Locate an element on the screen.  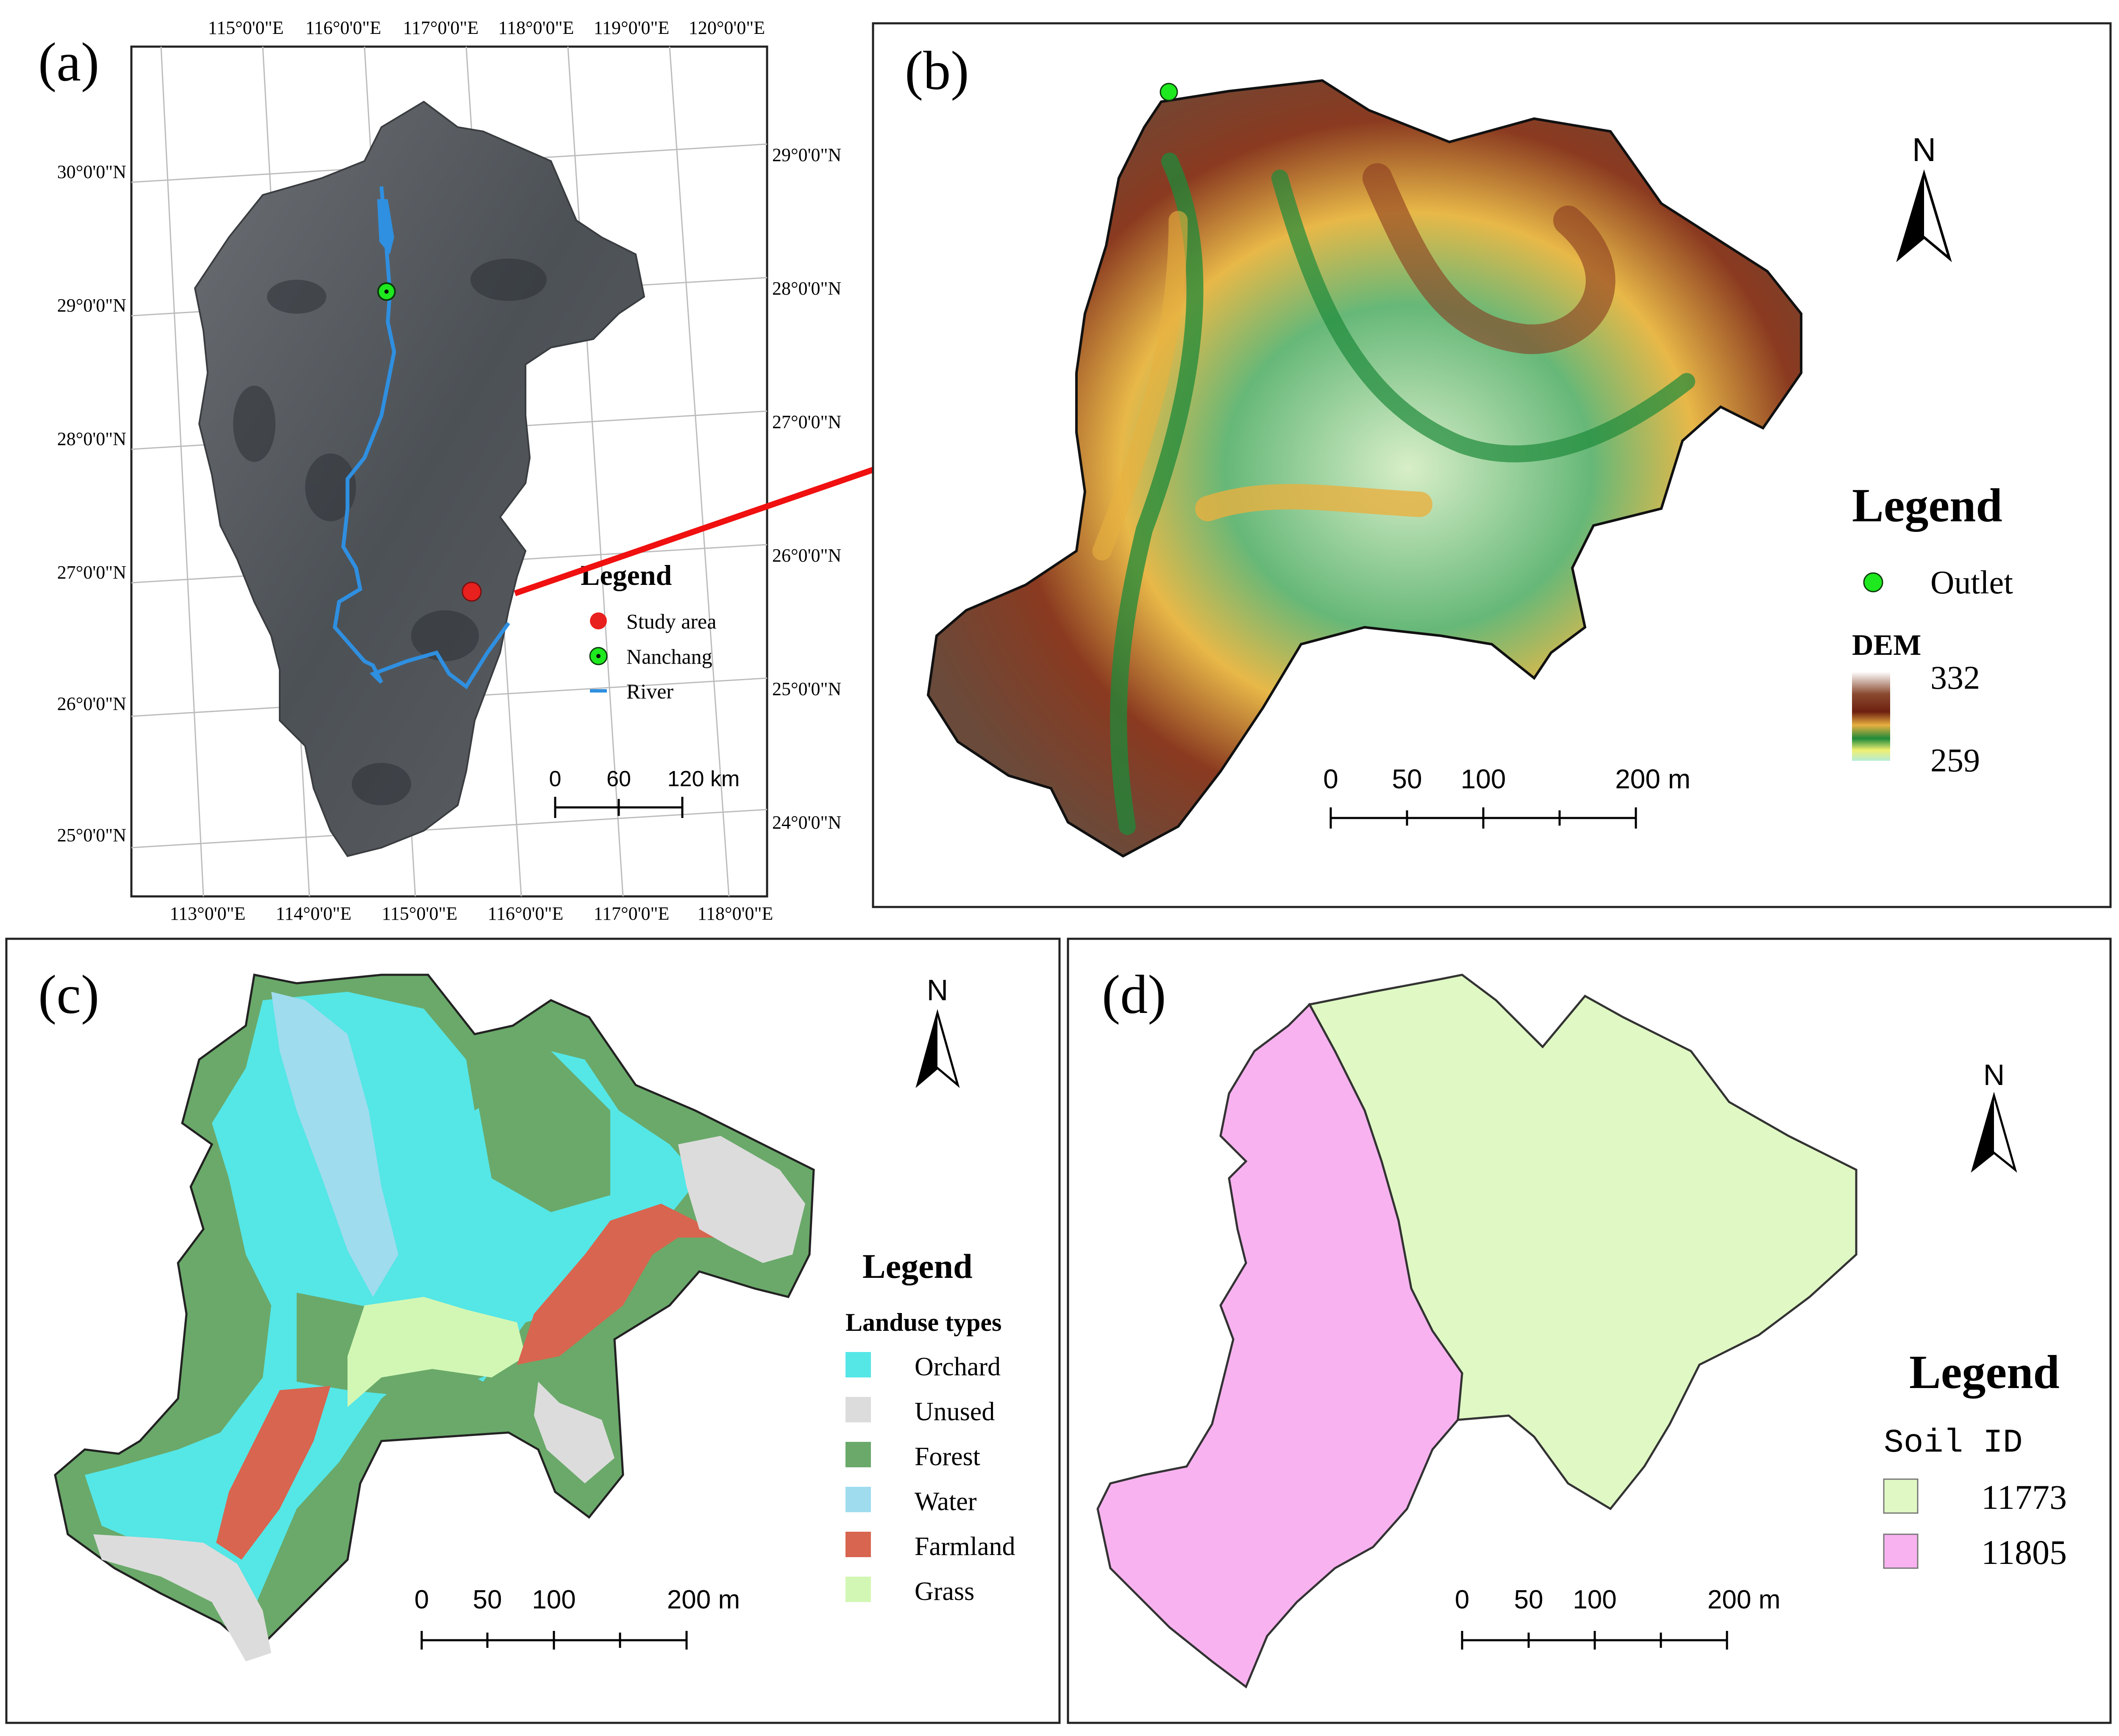
satellite-texture is located at coordinates (390, 532).